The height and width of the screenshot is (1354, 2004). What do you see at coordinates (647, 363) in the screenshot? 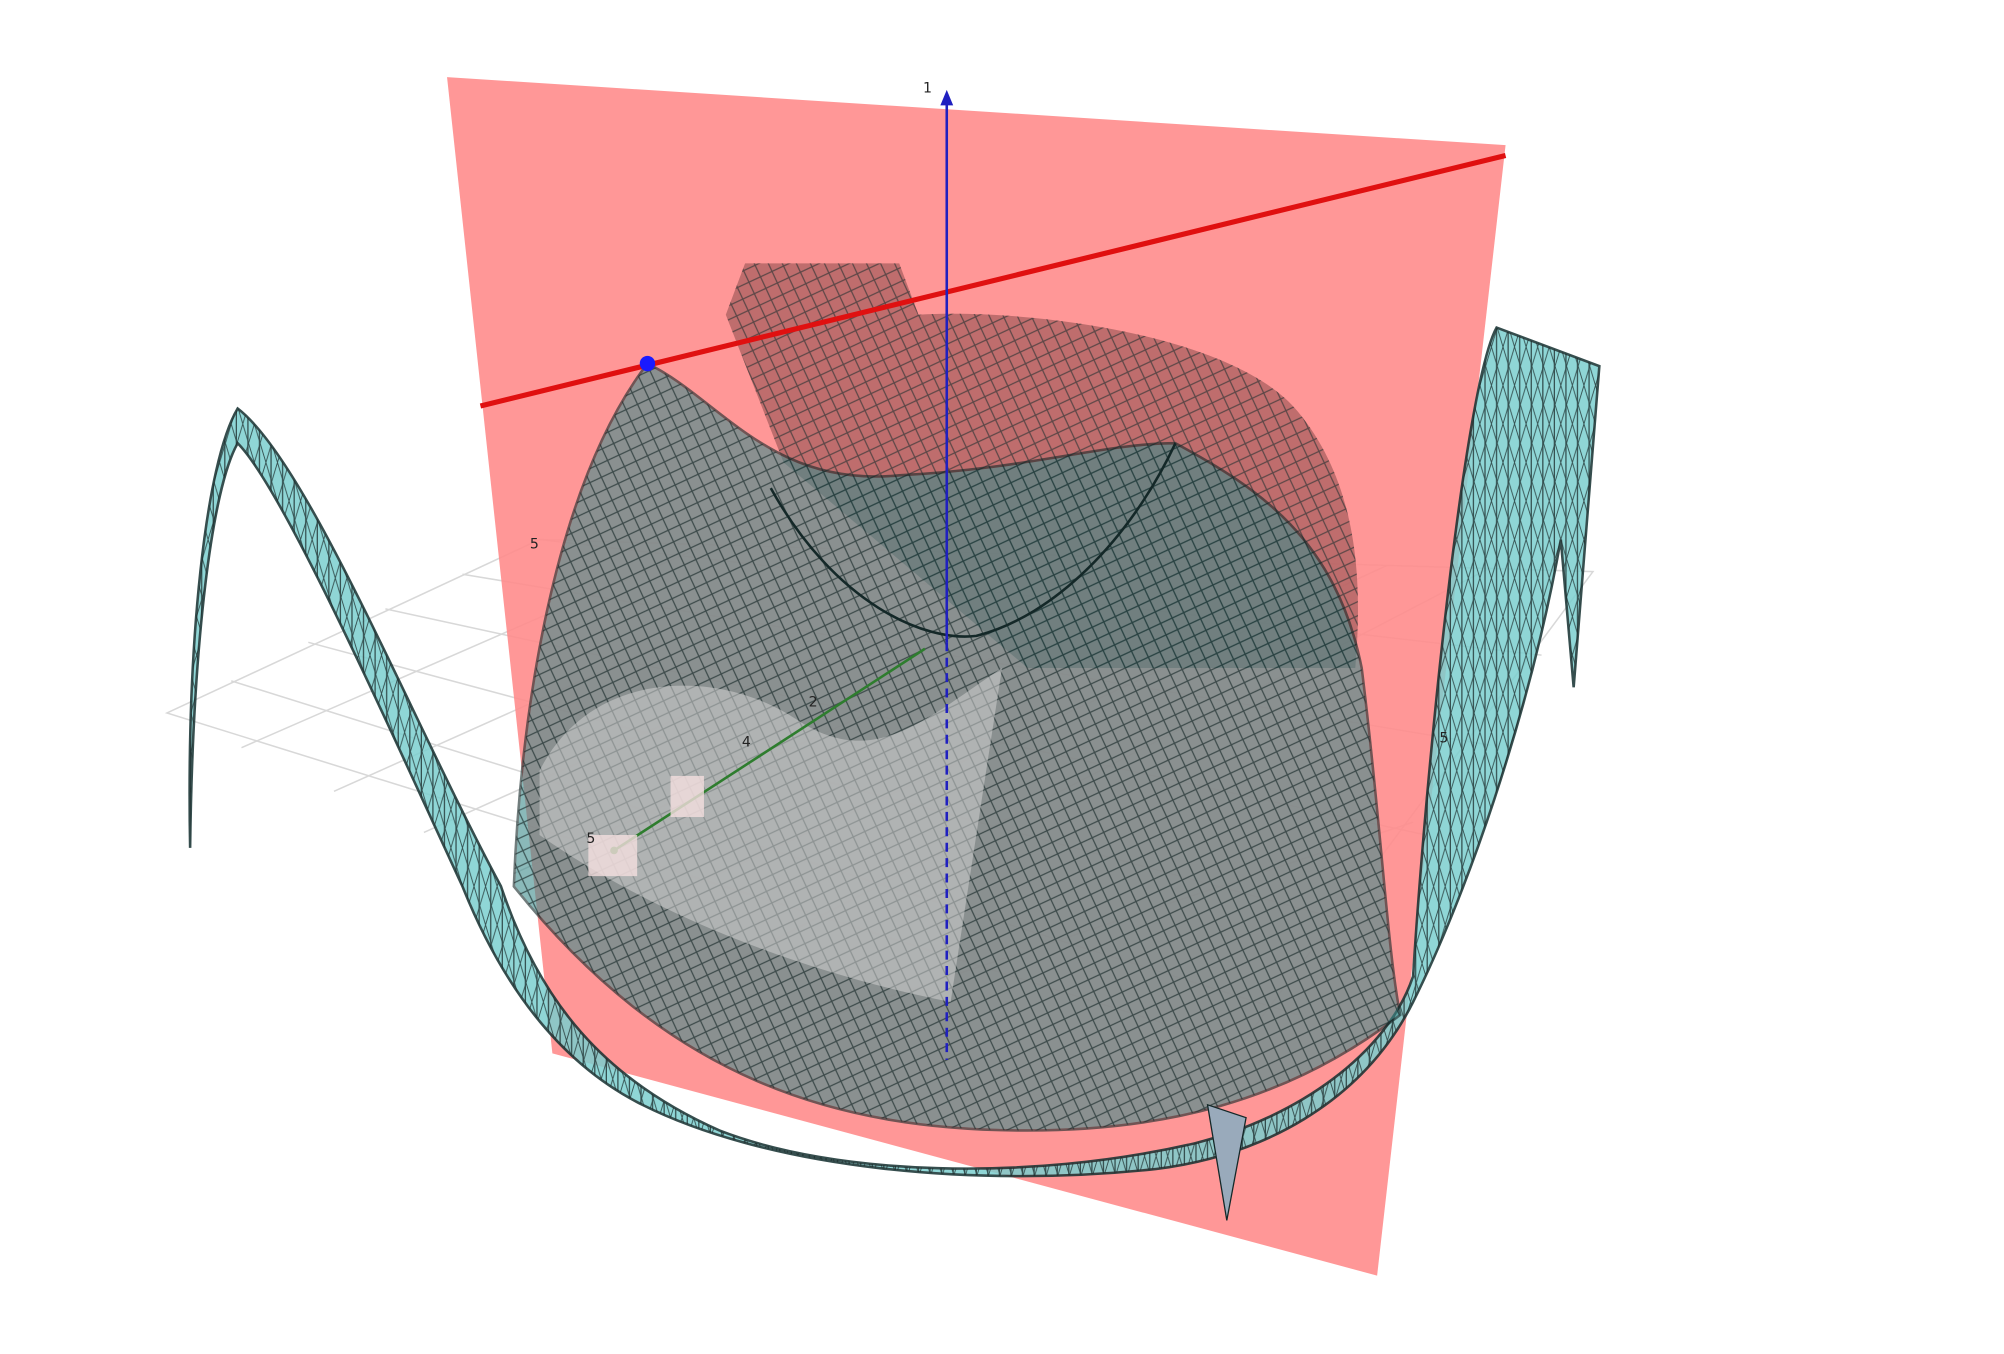
I see `point` at bounding box center [647, 363].